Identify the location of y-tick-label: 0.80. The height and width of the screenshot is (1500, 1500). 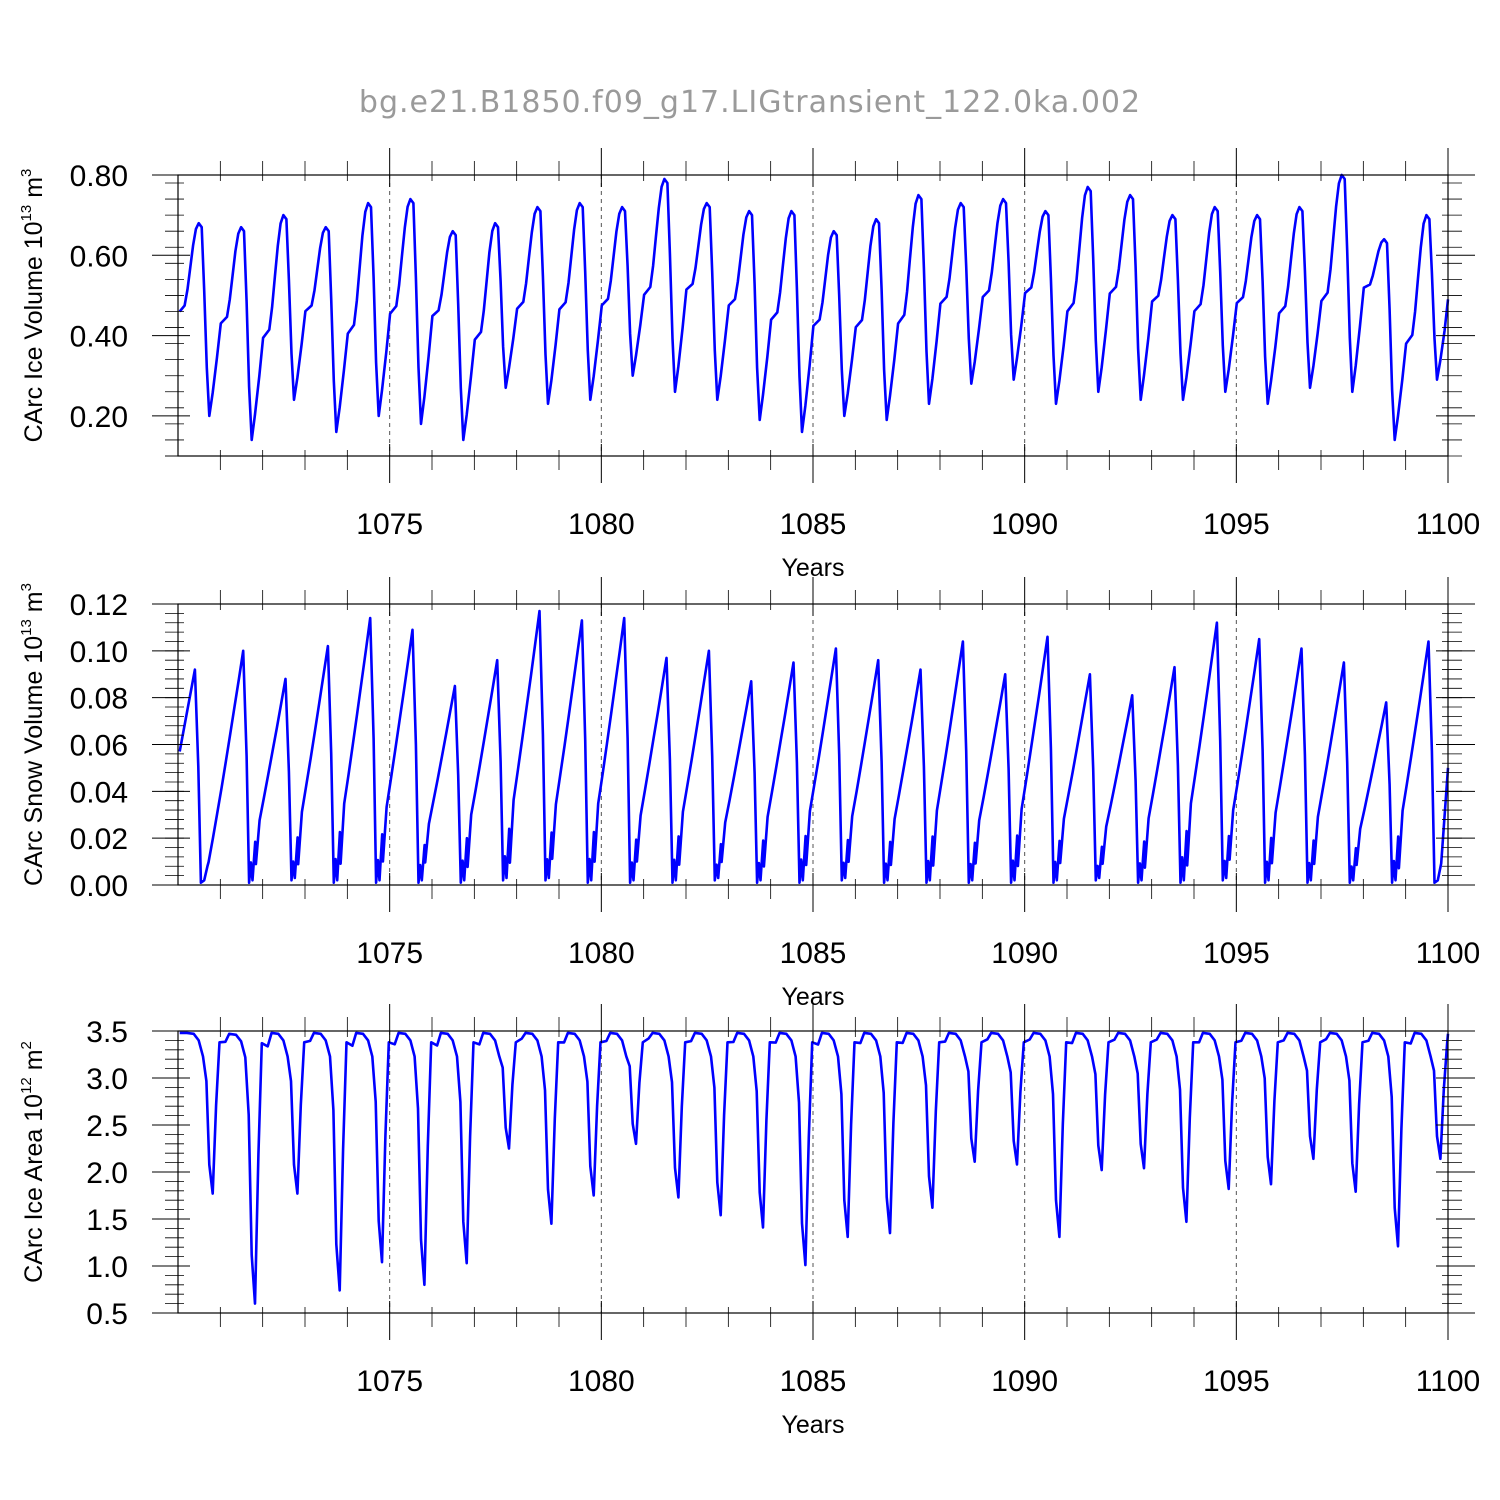
(99, 176).